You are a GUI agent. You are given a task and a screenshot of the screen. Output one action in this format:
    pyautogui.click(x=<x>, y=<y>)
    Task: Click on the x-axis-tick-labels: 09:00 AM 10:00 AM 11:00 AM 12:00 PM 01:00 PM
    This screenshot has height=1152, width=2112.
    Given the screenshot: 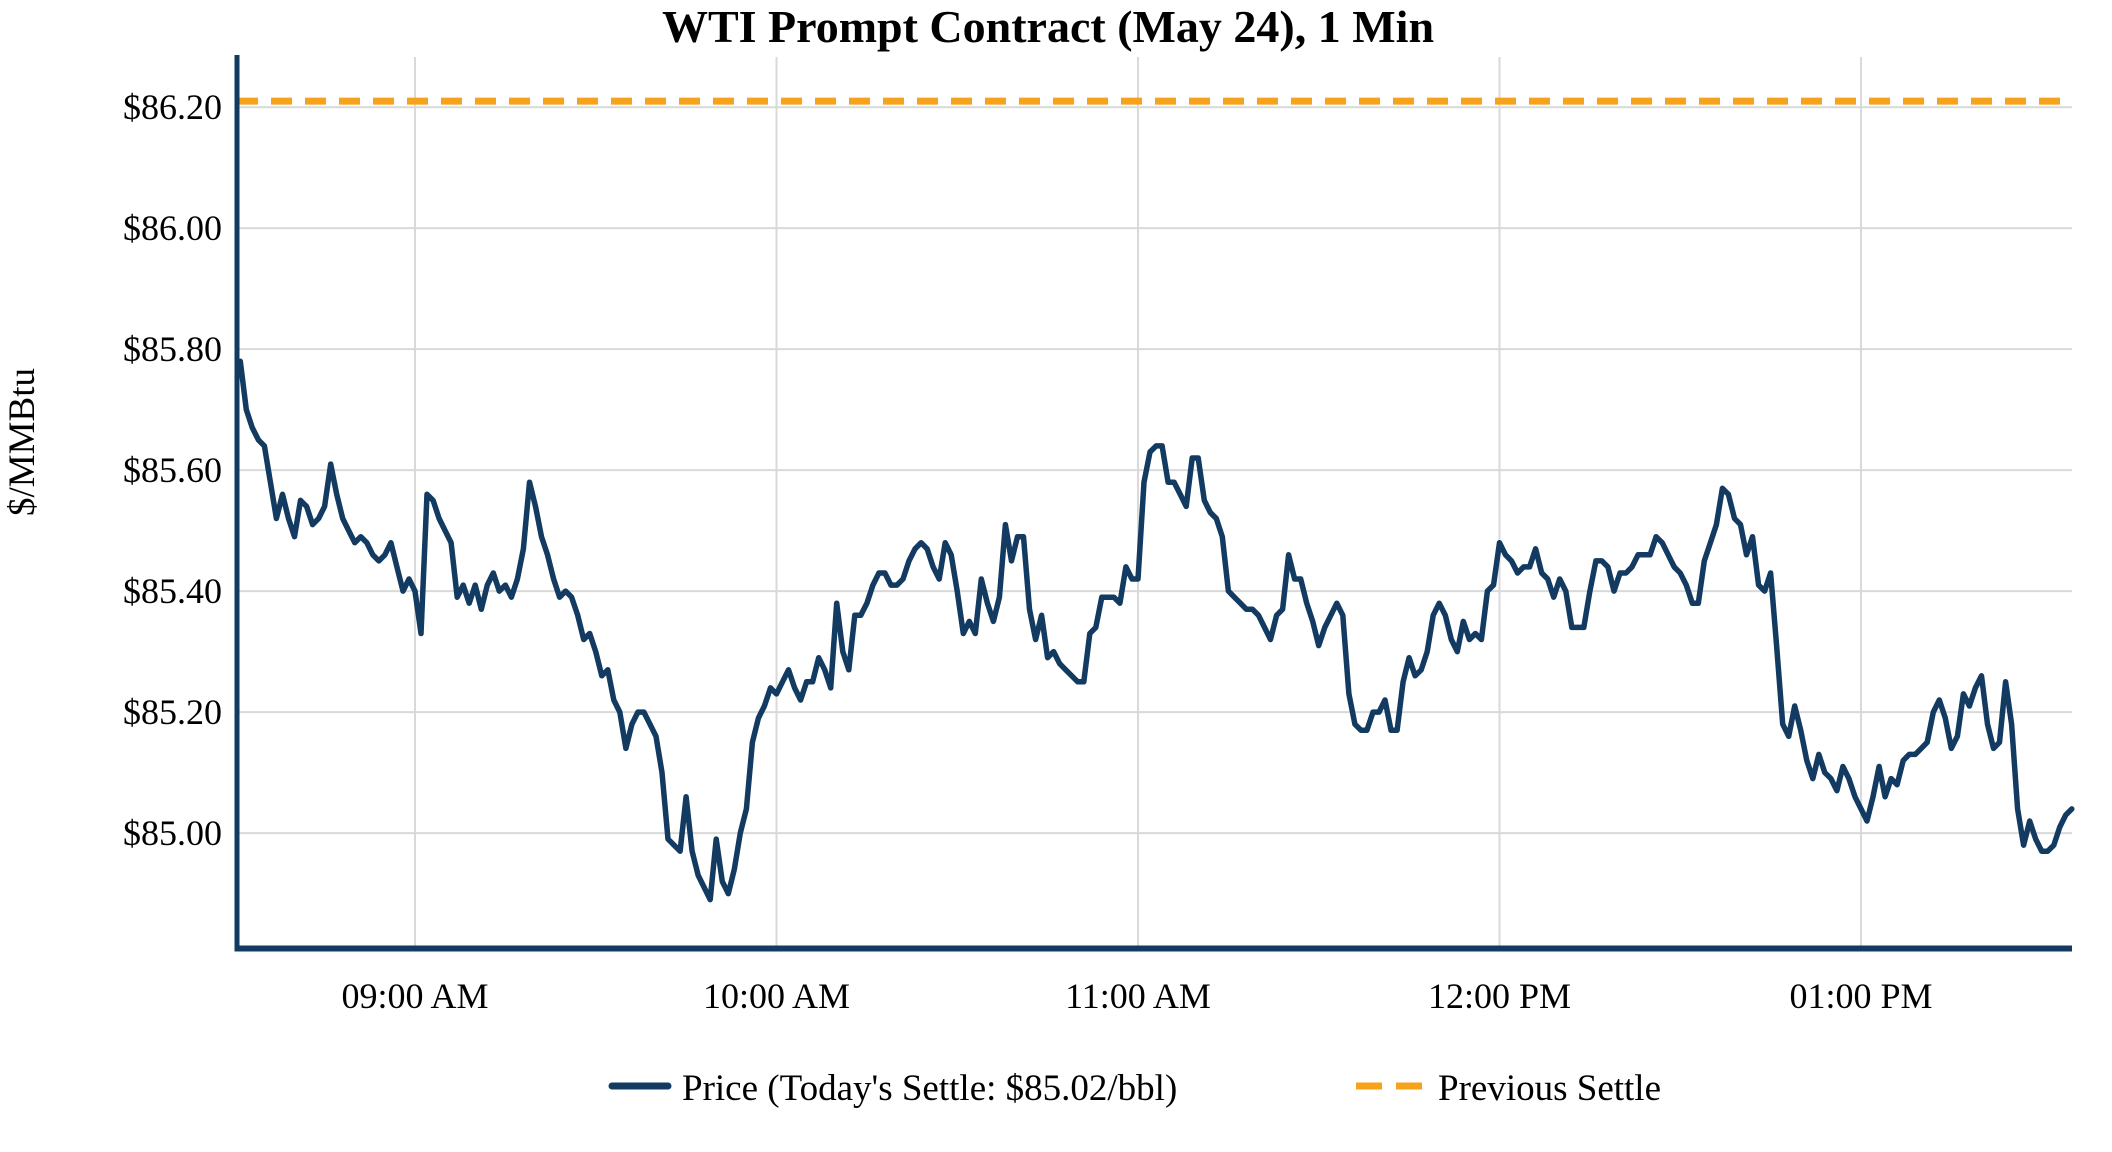 What is the action you would take?
    pyautogui.click(x=1136, y=996)
    